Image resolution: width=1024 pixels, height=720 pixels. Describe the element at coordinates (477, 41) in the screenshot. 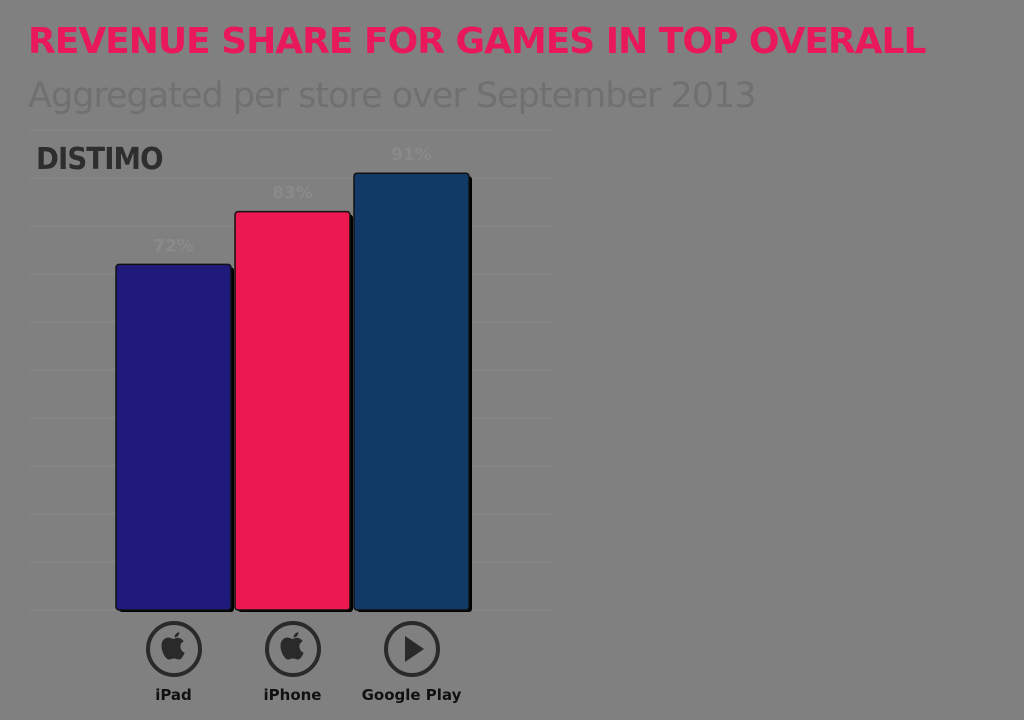

I see `chart-title: REVENUE SHARE FOR GAMES IN TOP OVERALL` at that location.